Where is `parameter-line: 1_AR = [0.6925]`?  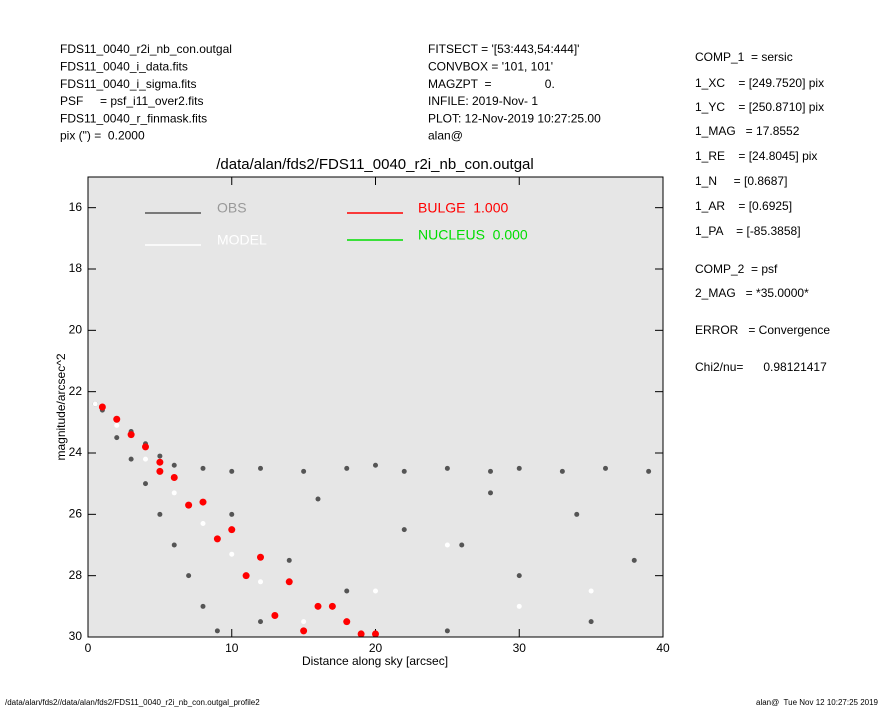 parameter-line: 1_AR = [0.6925] is located at coordinates (743, 206).